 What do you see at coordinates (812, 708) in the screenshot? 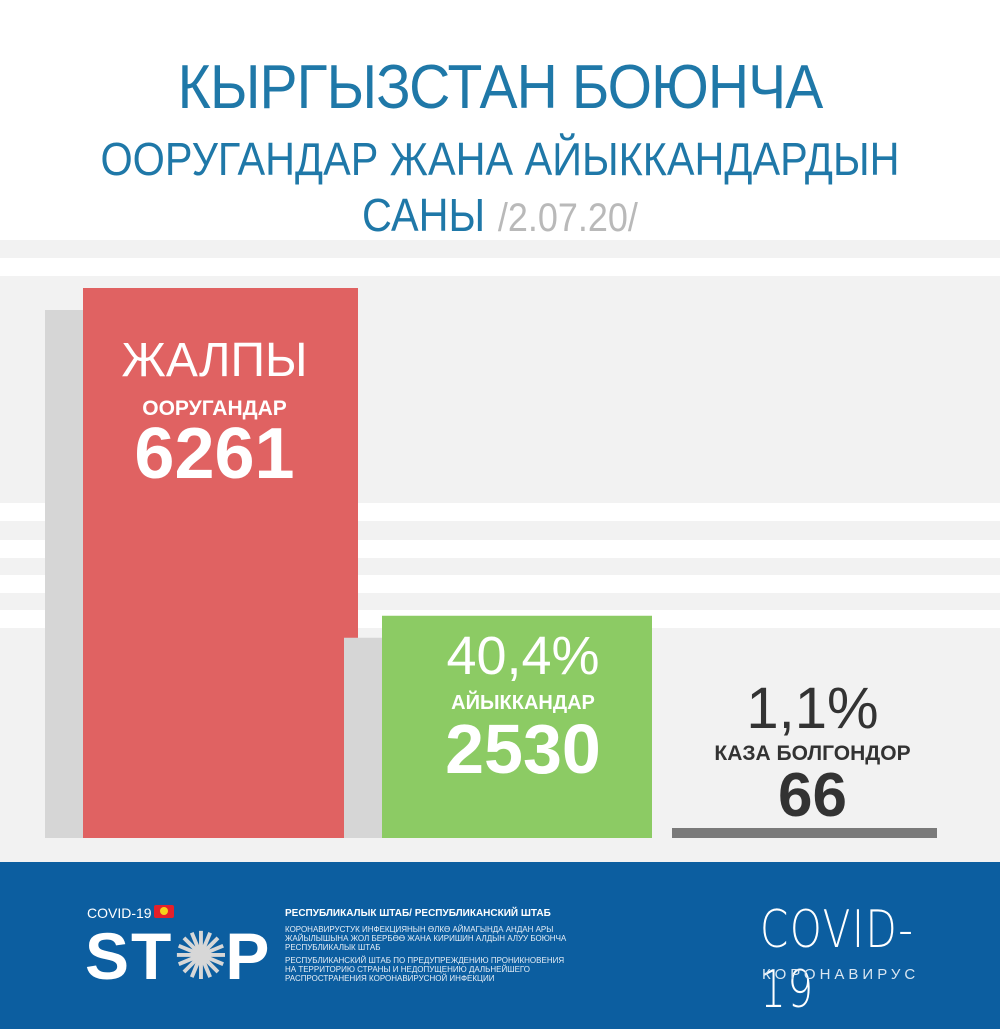
I see `bar-percent-label: 1,1%` at bounding box center [812, 708].